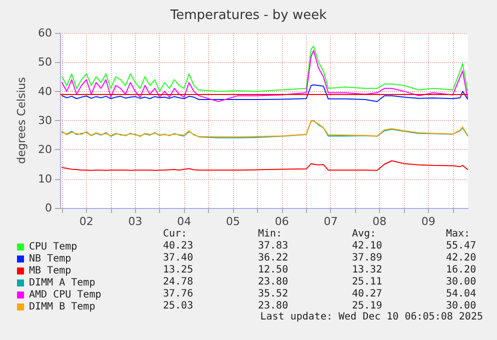 This screenshot has height=340, width=497. I want to click on legend-label: DIMM B Temp, so click(62, 307).